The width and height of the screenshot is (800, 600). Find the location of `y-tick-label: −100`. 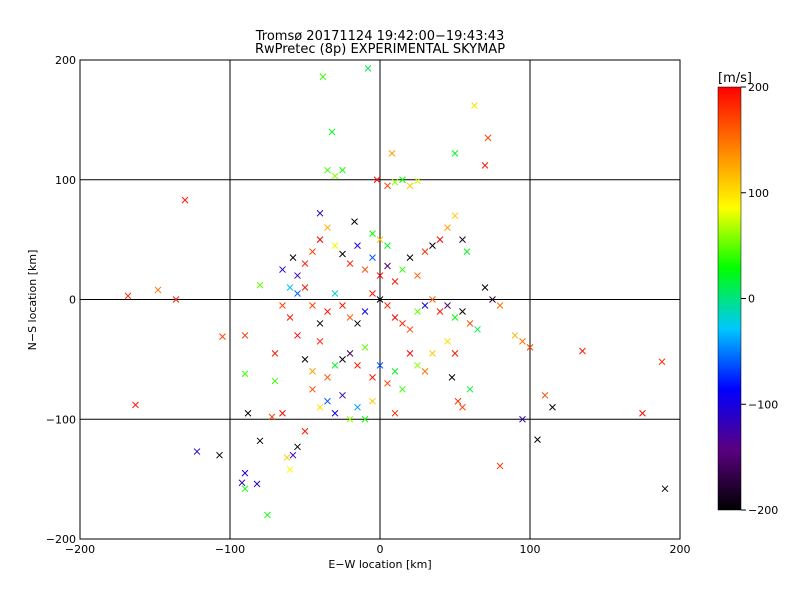

y-tick-label: −100 is located at coordinates (61, 419).